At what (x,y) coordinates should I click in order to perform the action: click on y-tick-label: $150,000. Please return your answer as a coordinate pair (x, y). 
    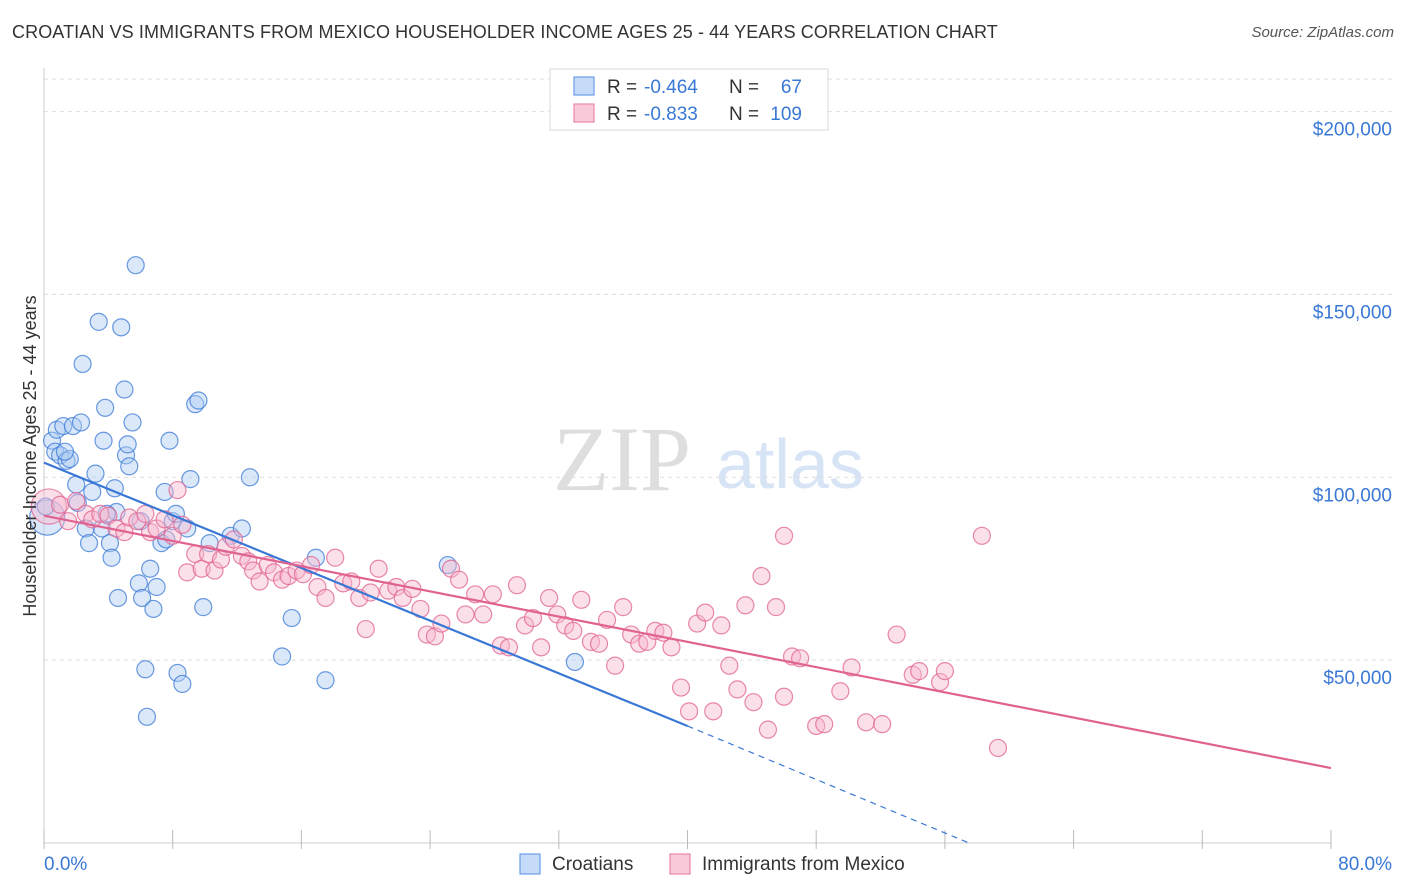
    Looking at the image, I should click on (1352, 312).